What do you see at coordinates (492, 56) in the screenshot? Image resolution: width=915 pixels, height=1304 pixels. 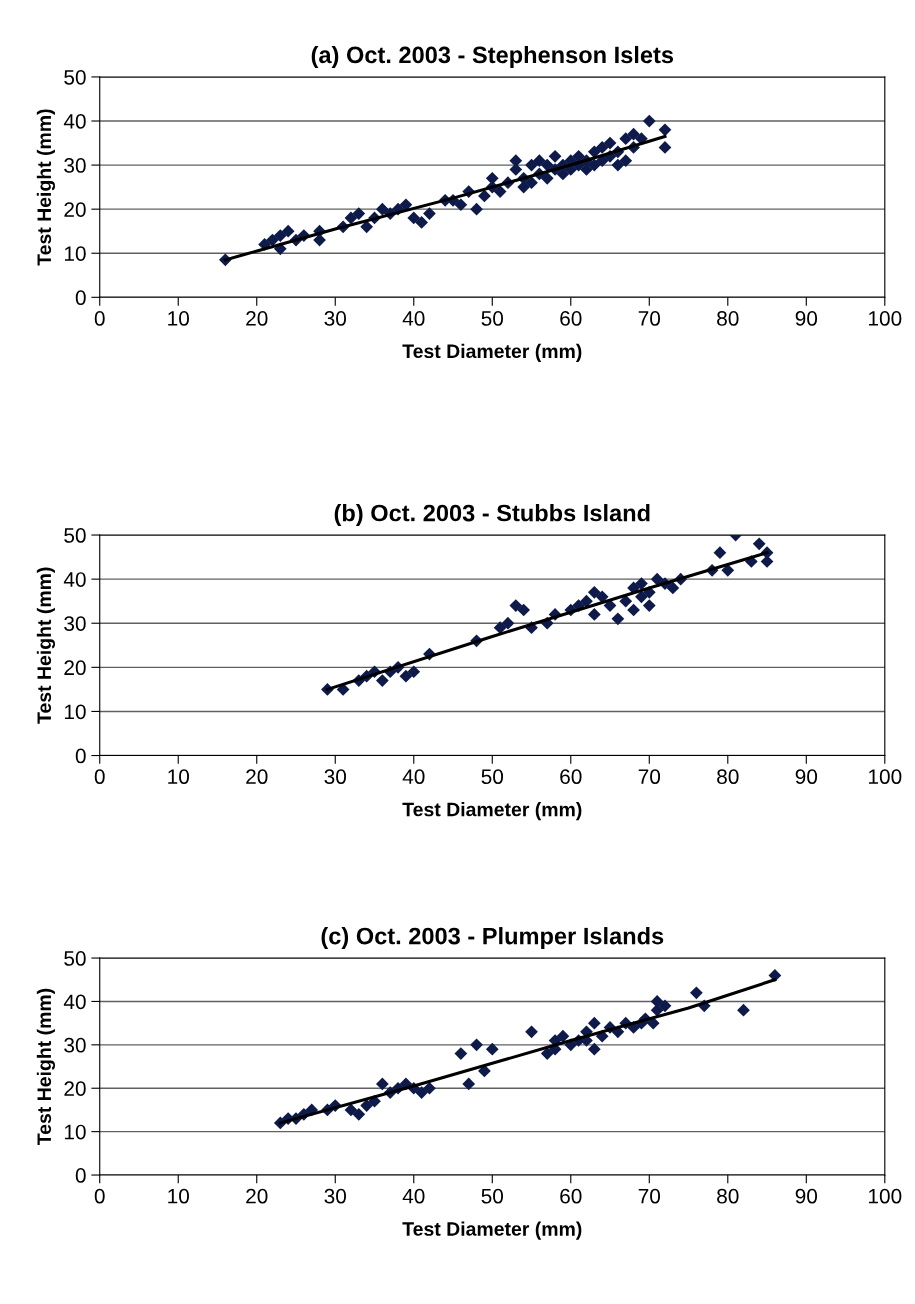 I see `chart-title: (a) Oct. 2003 - Stephenson Islets` at bounding box center [492, 56].